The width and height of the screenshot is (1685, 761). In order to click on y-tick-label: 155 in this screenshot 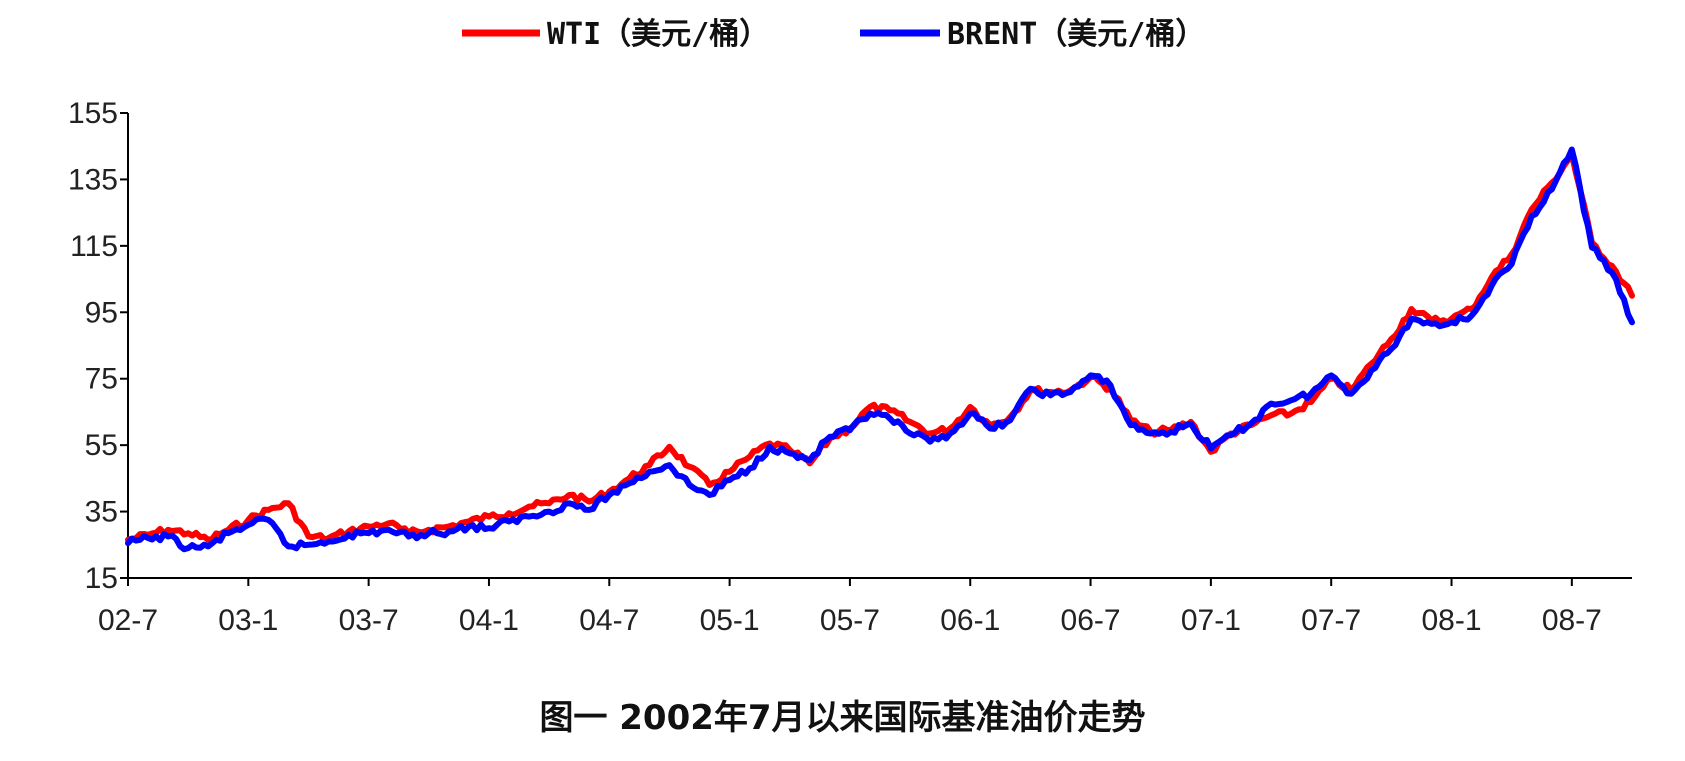, I will do `click(93, 113)`.